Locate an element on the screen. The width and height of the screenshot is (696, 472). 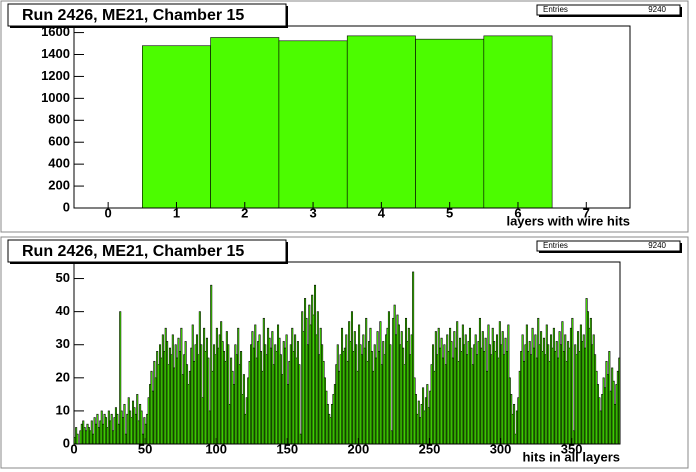
x-axis-label: hits in all layers is located at coordinates (571, 456).